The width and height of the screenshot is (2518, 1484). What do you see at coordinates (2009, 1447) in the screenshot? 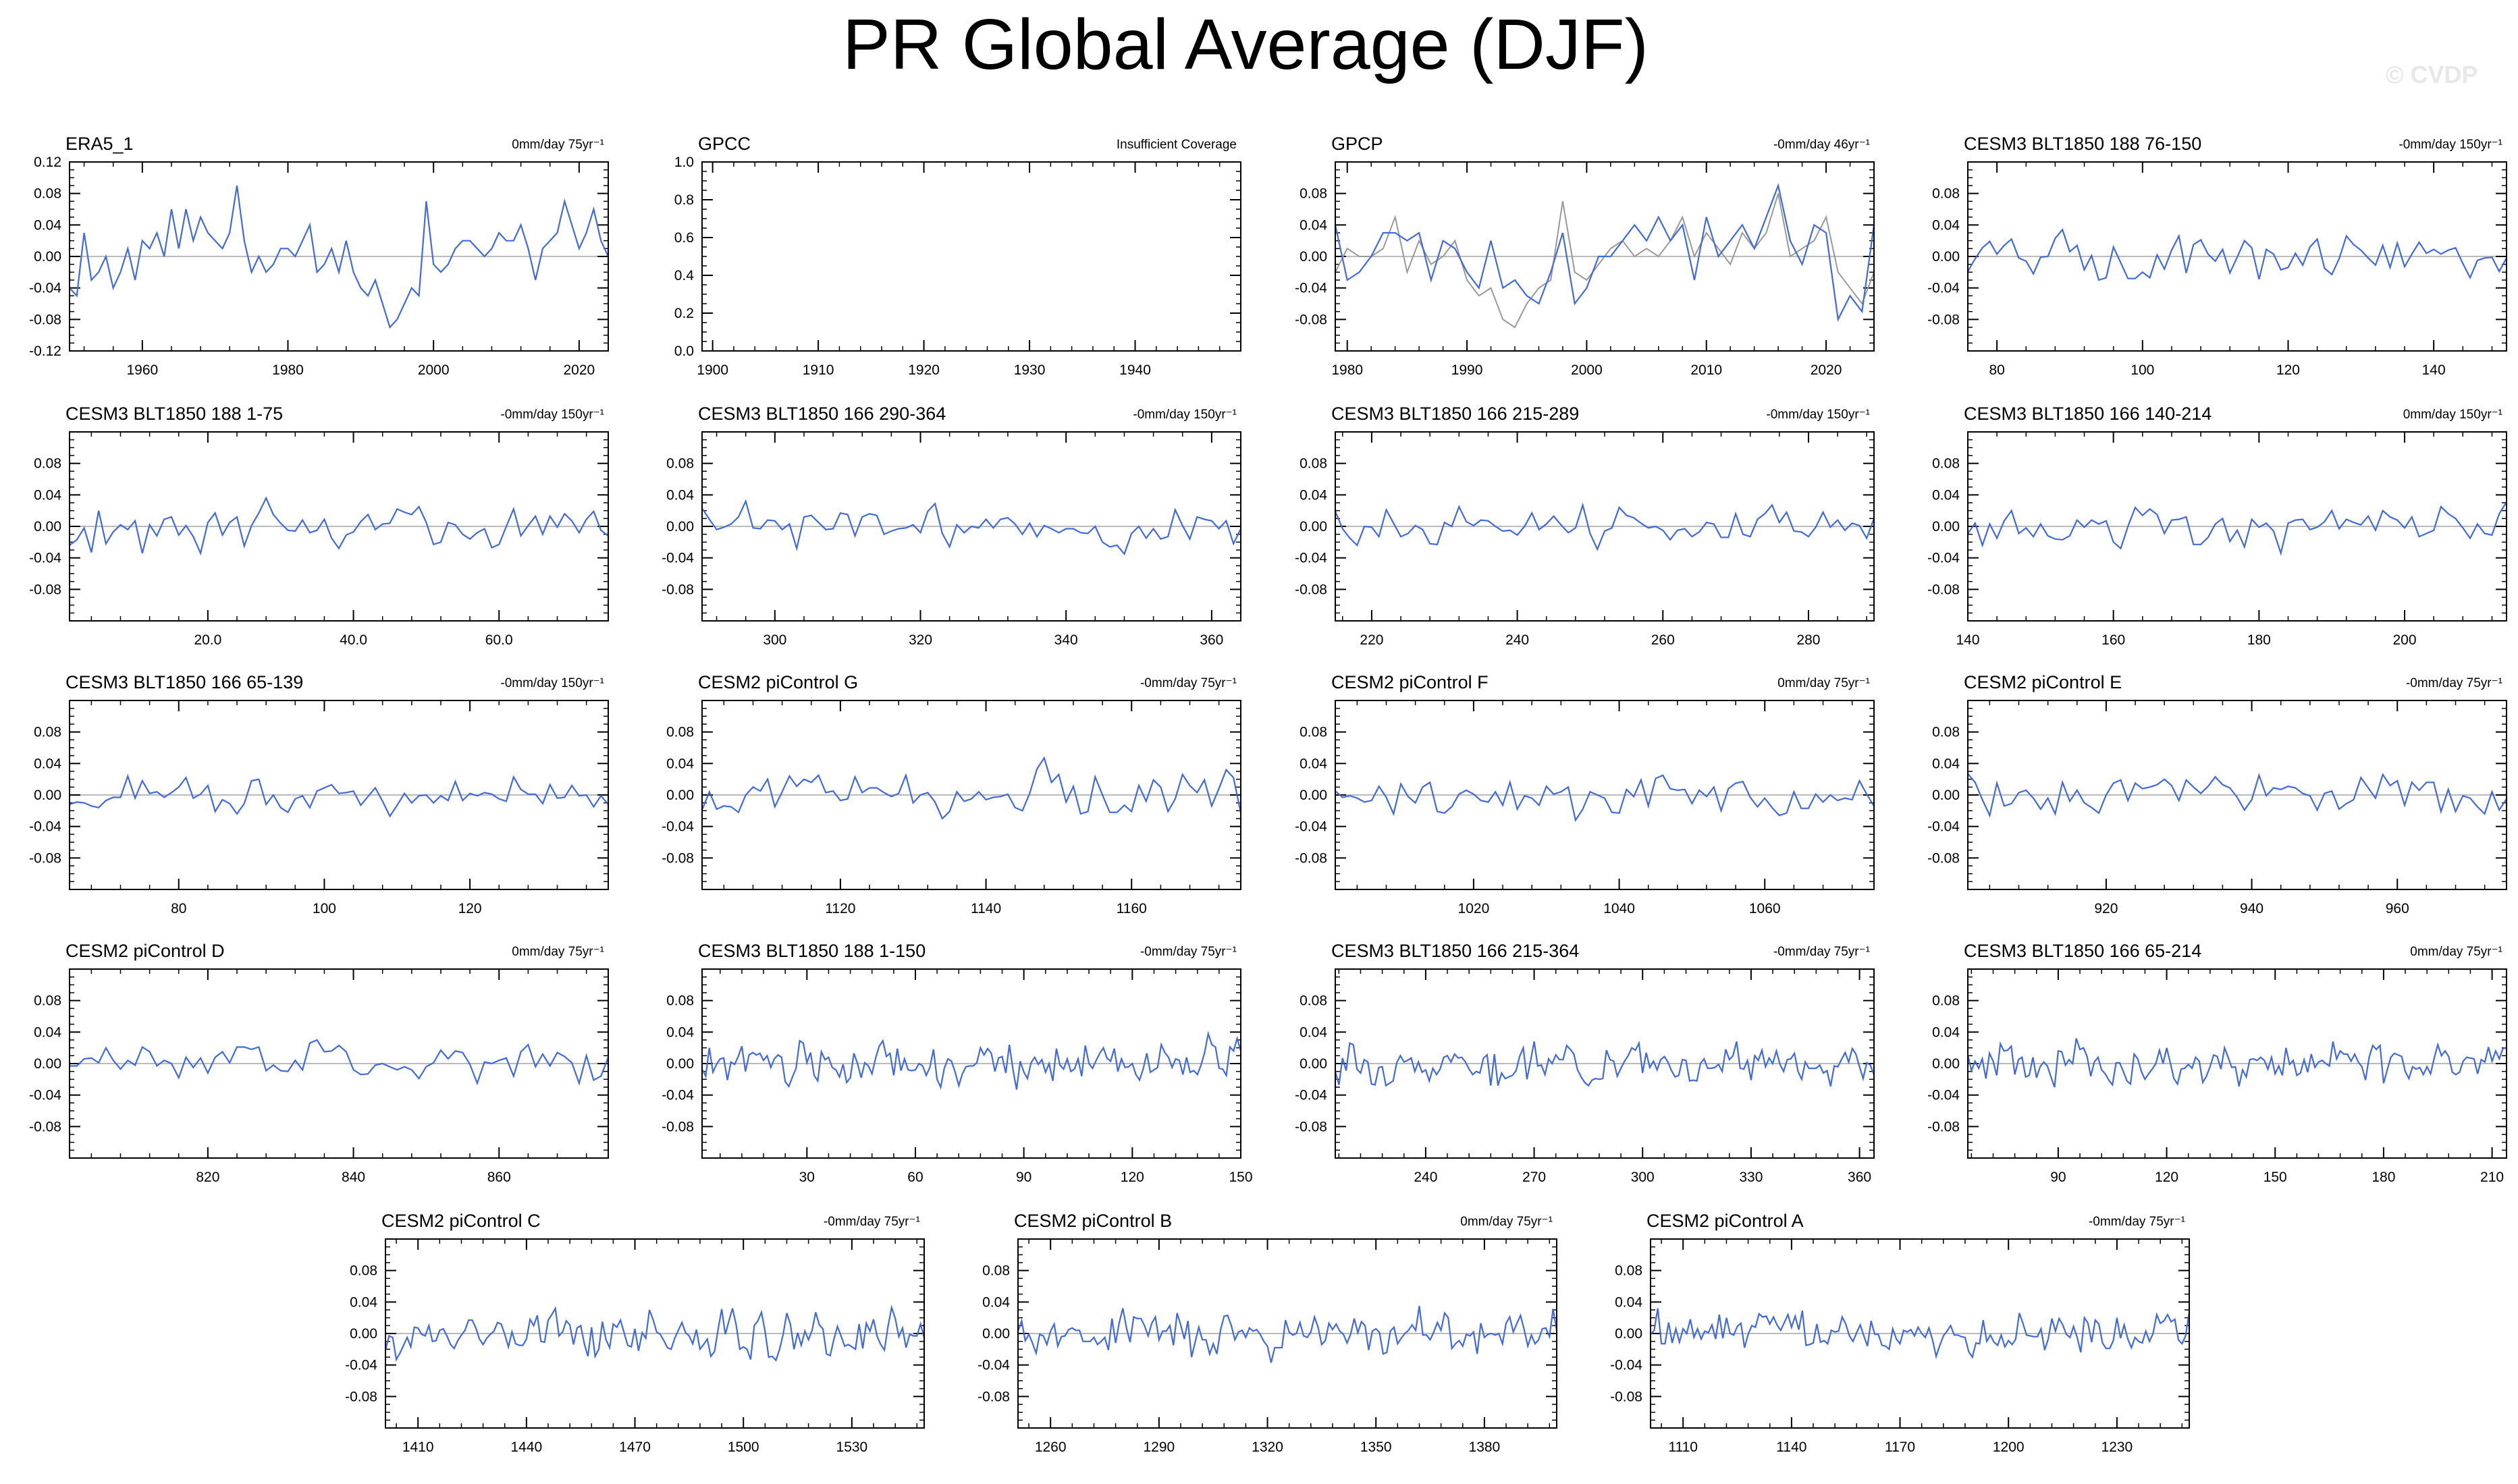
I see `x-tick-label: 1200` at bounding box center [2009, 1447].